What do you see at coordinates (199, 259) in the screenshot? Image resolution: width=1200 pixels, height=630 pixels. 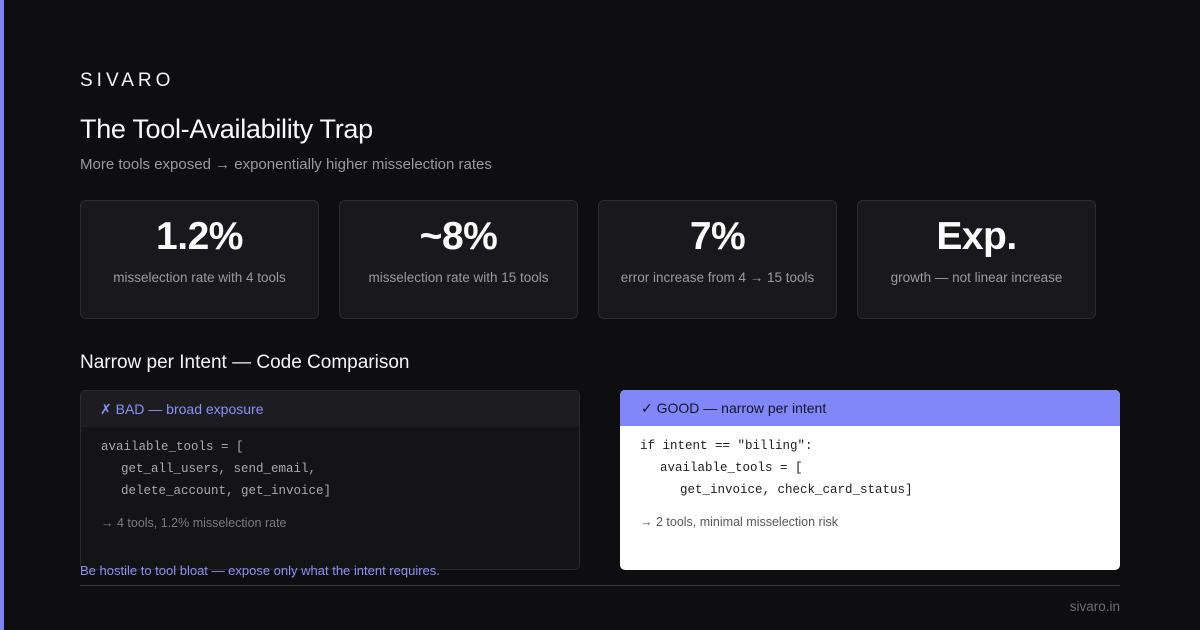 I see `stat-card: 1.2% misselection rate with 4 tools` at bounding box center [199, 259].